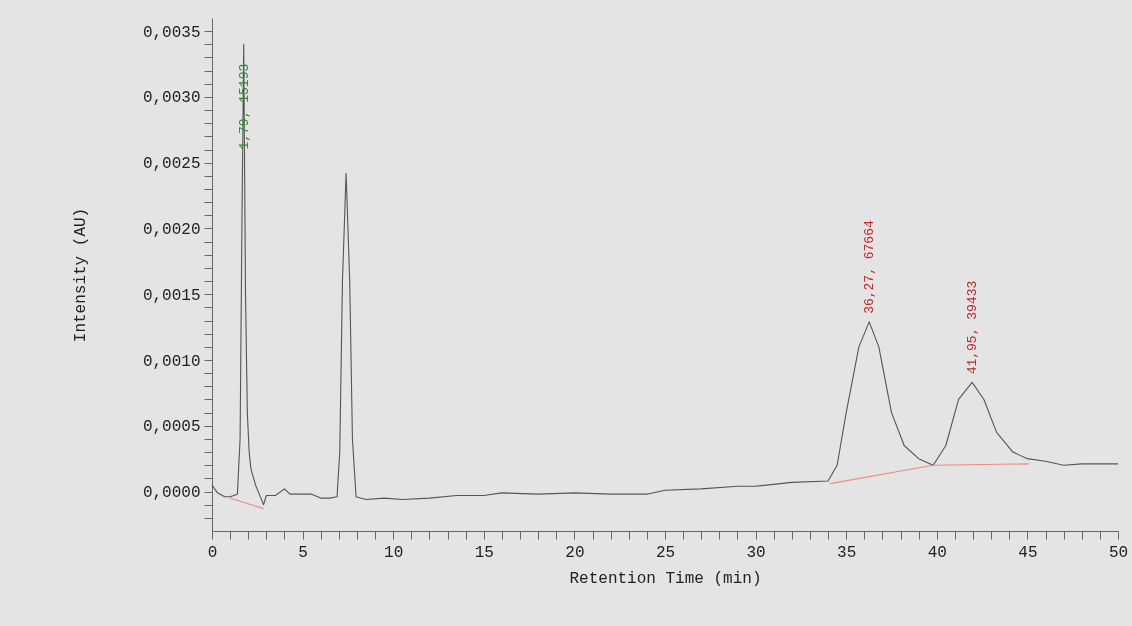  Describe the element at coordinates (484, 552) in the screenshot. I see `x-tick-label: 15` at that location.